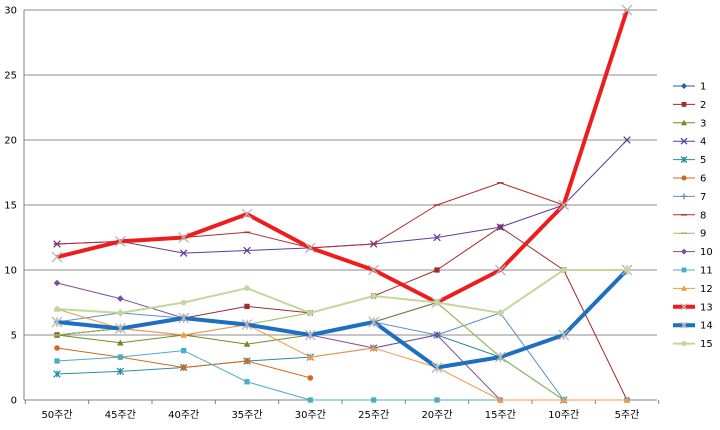  I want to click on x-tick-label: 20주간, so click(436, 415).